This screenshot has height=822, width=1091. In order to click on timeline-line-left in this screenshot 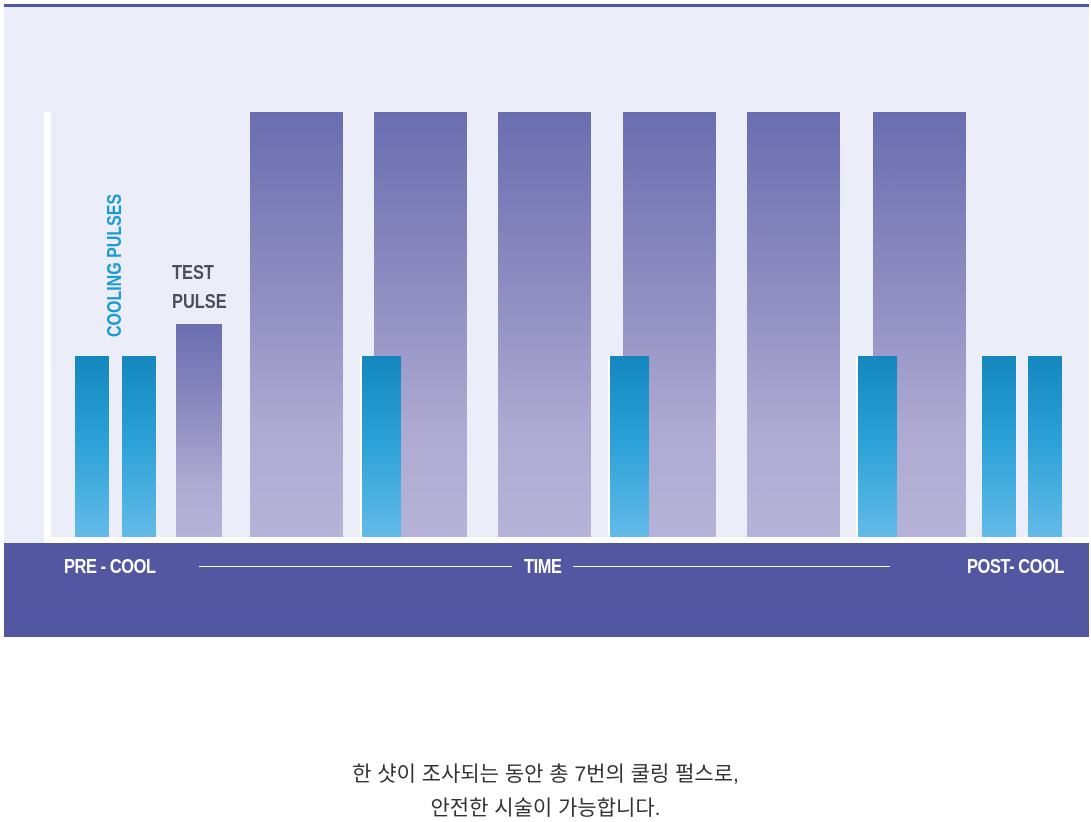, I will do `click(355, 566)`.